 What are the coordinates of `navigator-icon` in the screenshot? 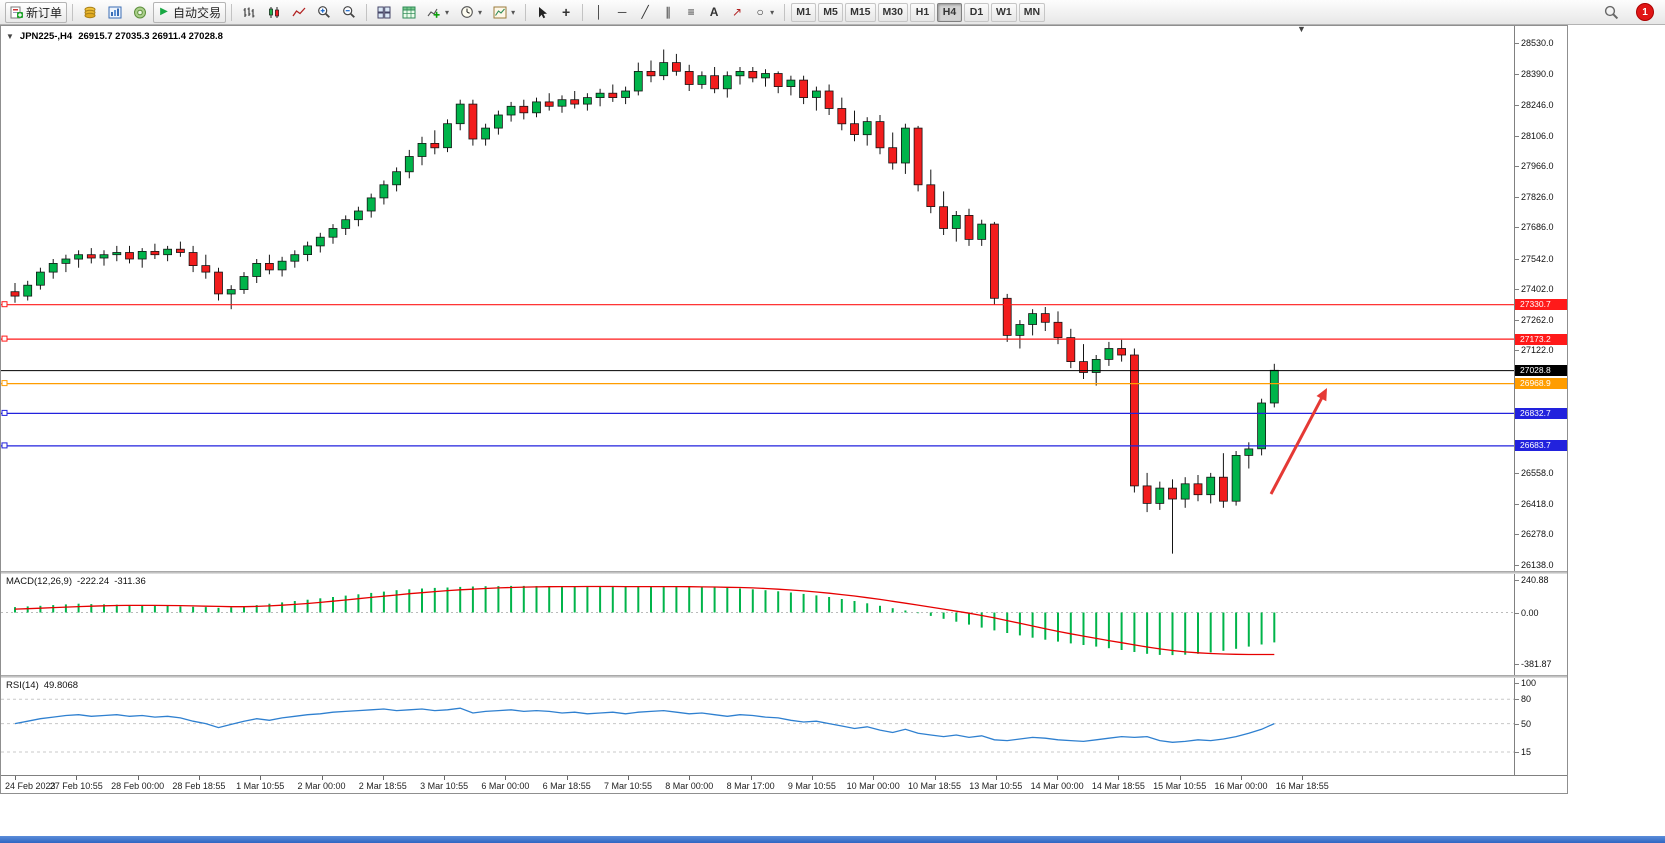 It's located at (140, 12).